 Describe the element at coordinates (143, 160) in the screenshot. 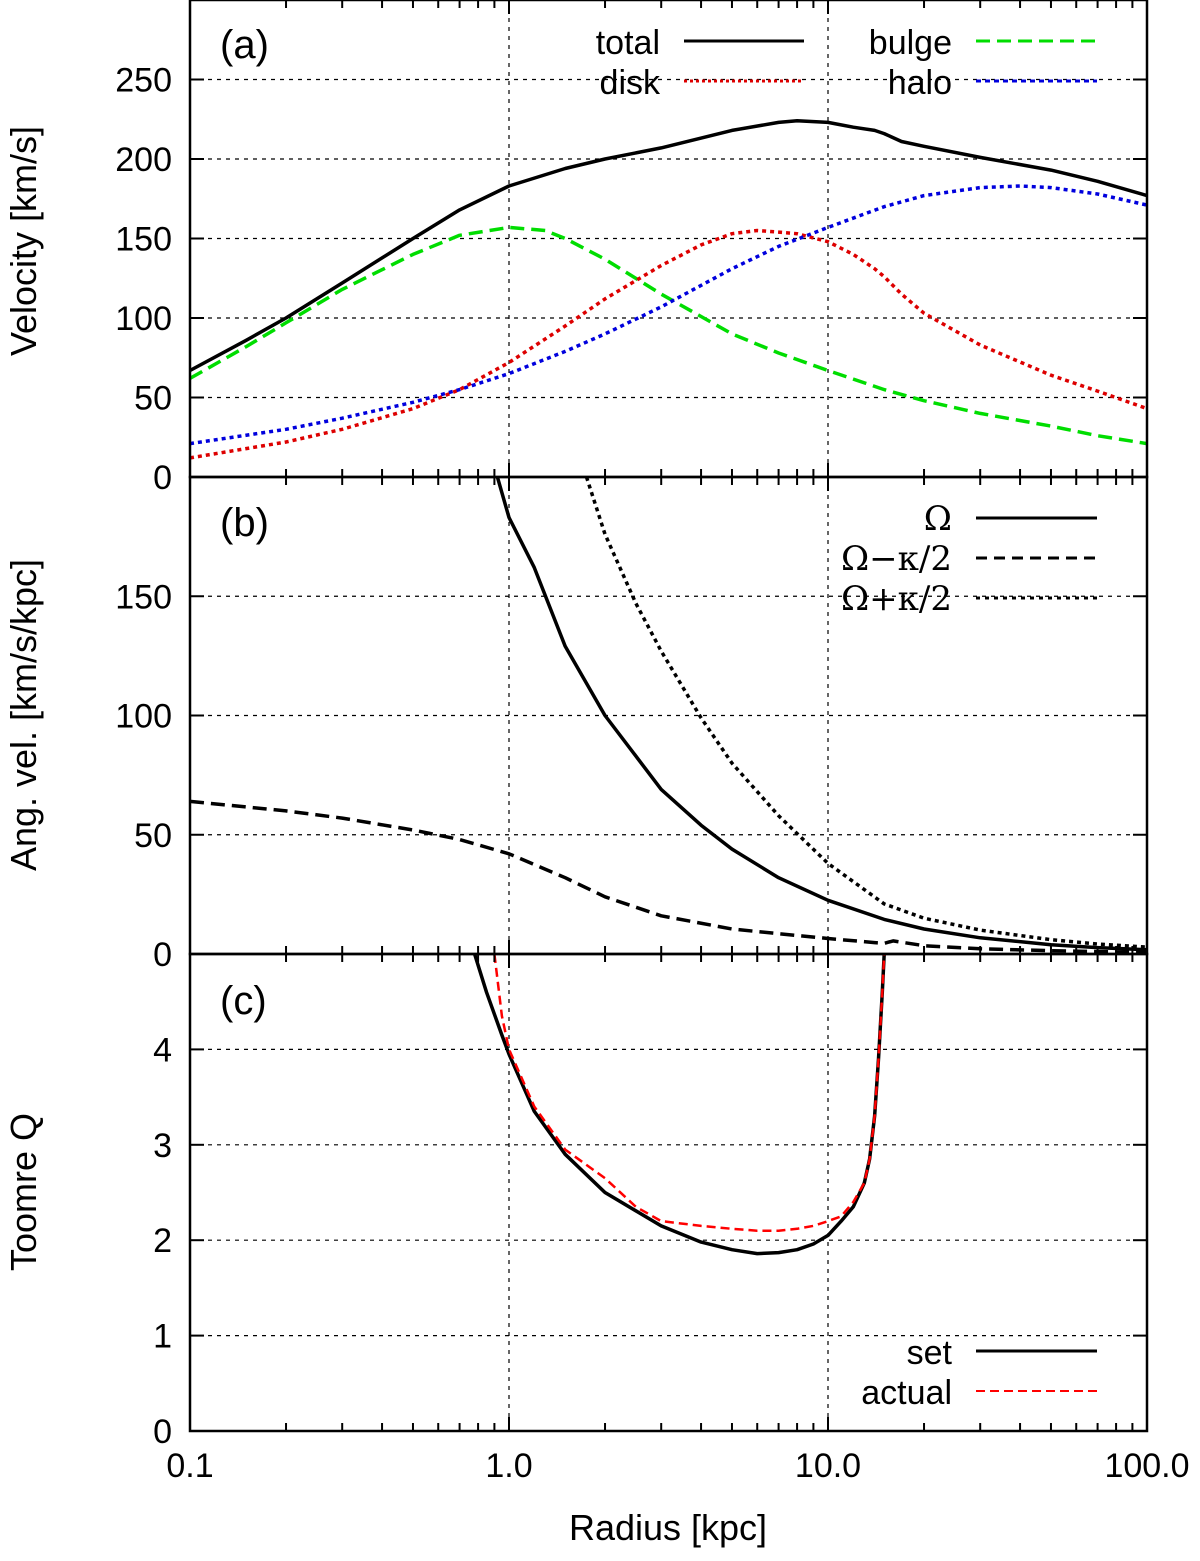

I see `y-tick-label: 200` at that location.